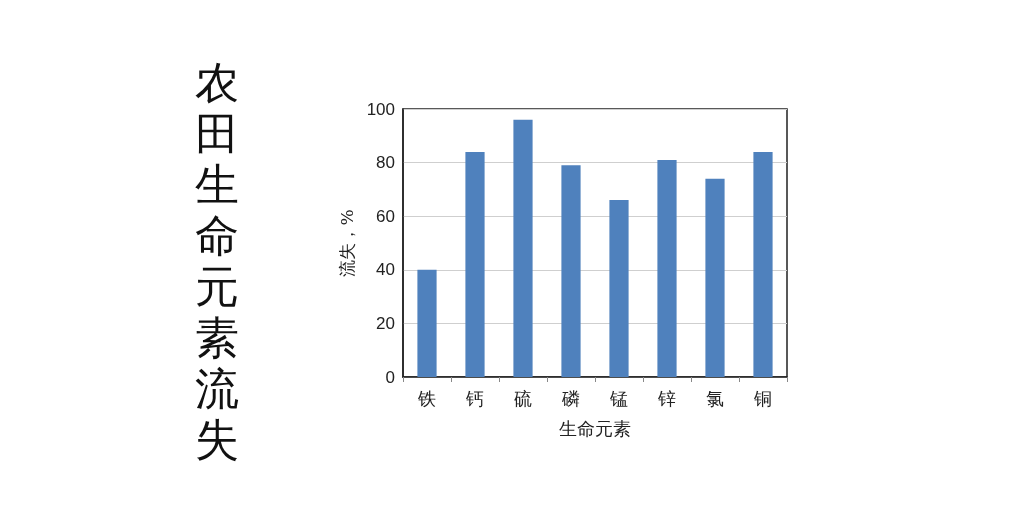 The image size is (1024, 512). I want to click on text: 农田生命元素流失, so click(217, 261).